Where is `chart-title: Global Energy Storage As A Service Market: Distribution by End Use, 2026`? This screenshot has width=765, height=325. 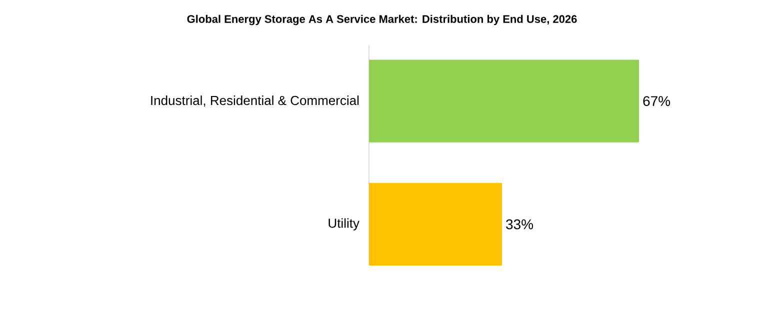 chart-title: Global Energy Storage As A Service Market: Distribution by End Use, 2026 is located at coordinates (382, 20).